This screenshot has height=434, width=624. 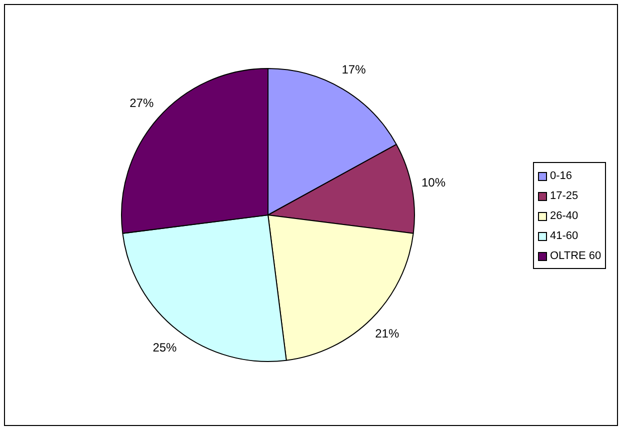 What do you see at coordinates (564, 236) in the screenshot?
I see `legend-label: 41-60` at bounding box center [564, 236].